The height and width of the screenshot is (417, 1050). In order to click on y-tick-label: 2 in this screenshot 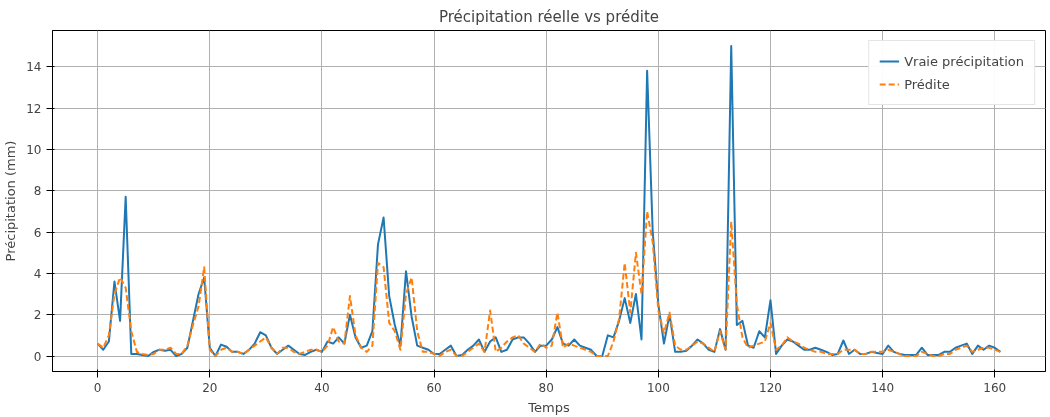, I will do `click(37, 315)`.